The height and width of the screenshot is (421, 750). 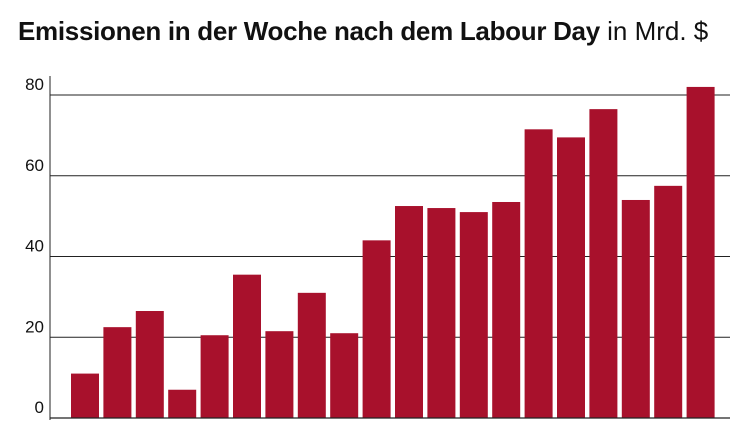 I want to click on chart-title-unit: in Mrd. $, so click(x=658, y=31).